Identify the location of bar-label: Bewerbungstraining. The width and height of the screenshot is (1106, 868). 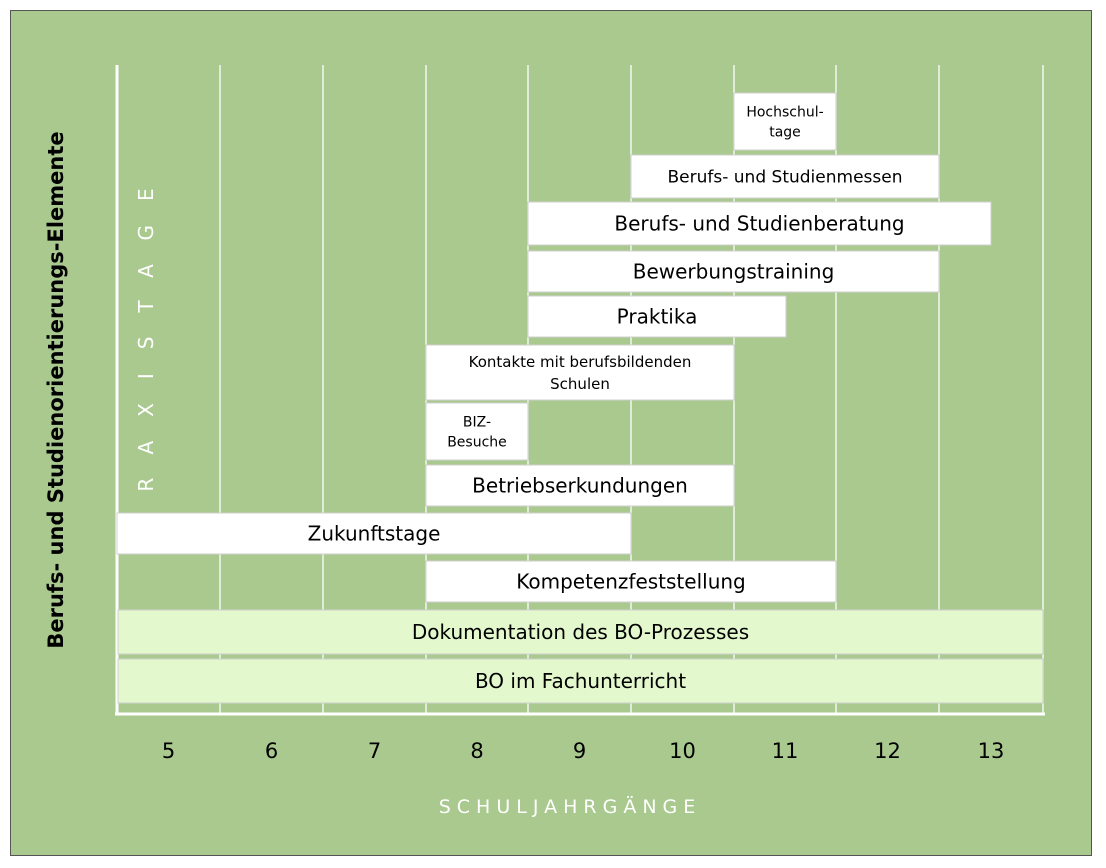
(734, 272).